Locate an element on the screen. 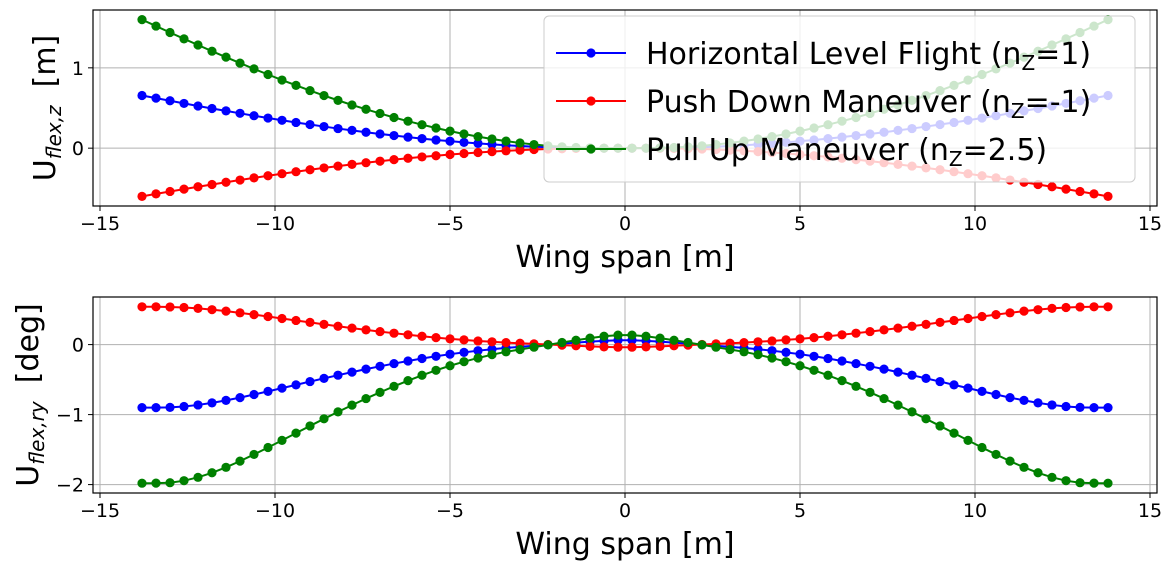  legend-entry: Pull Up Maneuver (nZ=2.5) is located at coordinates (846, 152).